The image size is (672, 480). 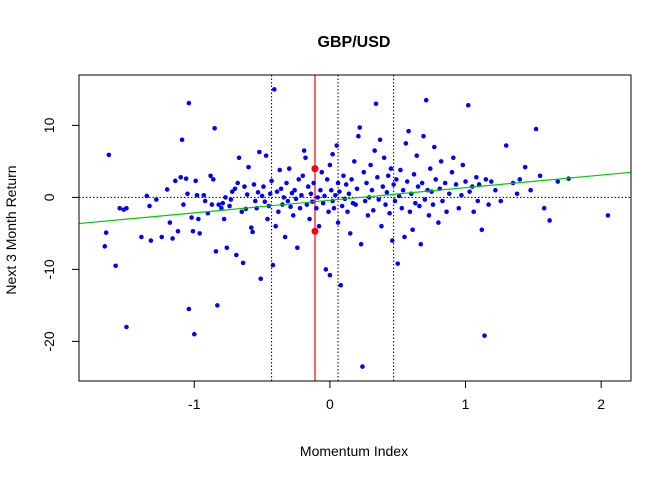 What do you see at coordinates (601, 404) in the screenshot?
I see `x-tick-label: 2` at bounding box center [601, 404].